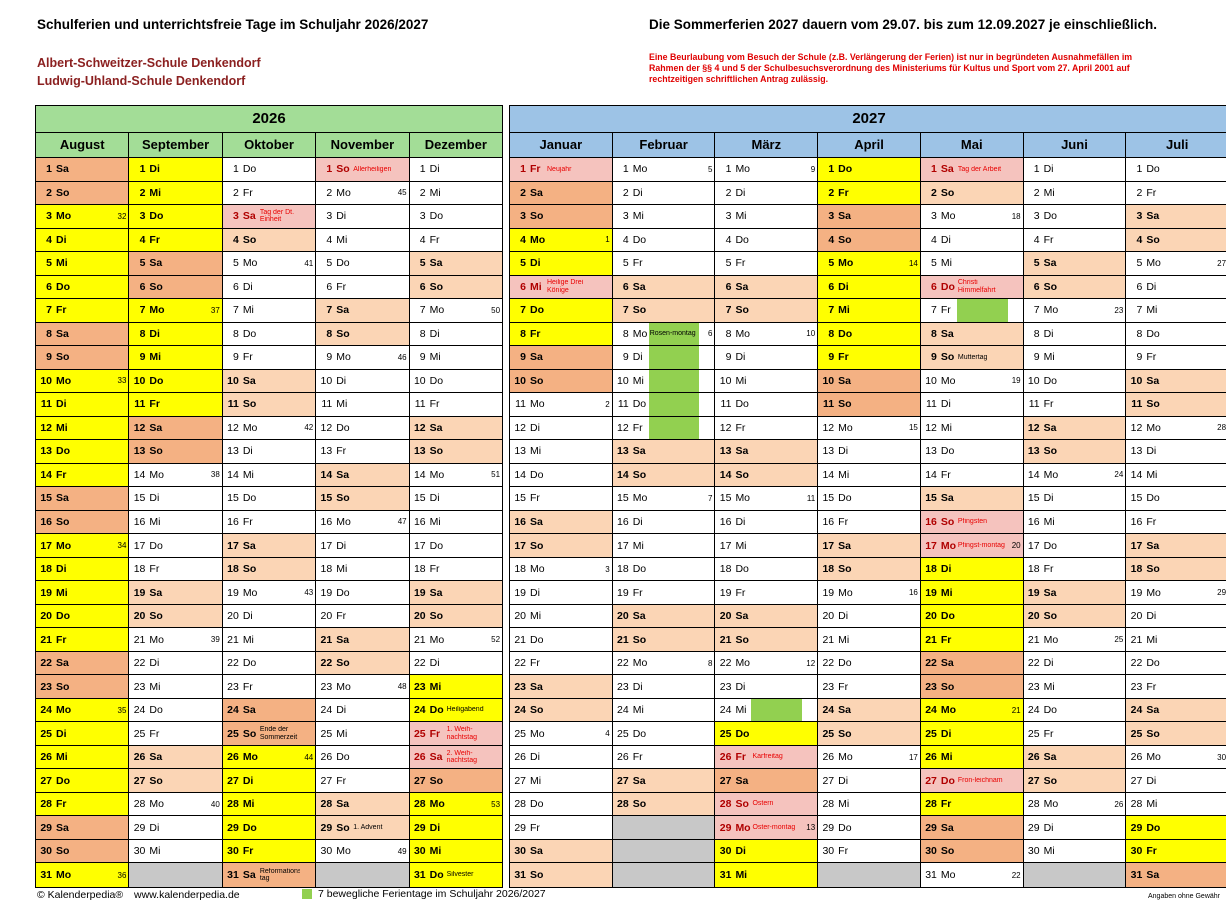 This screenshot has width=1226, height=913. I want to click on day-cell: 31 Sa, so click(1176, 875).